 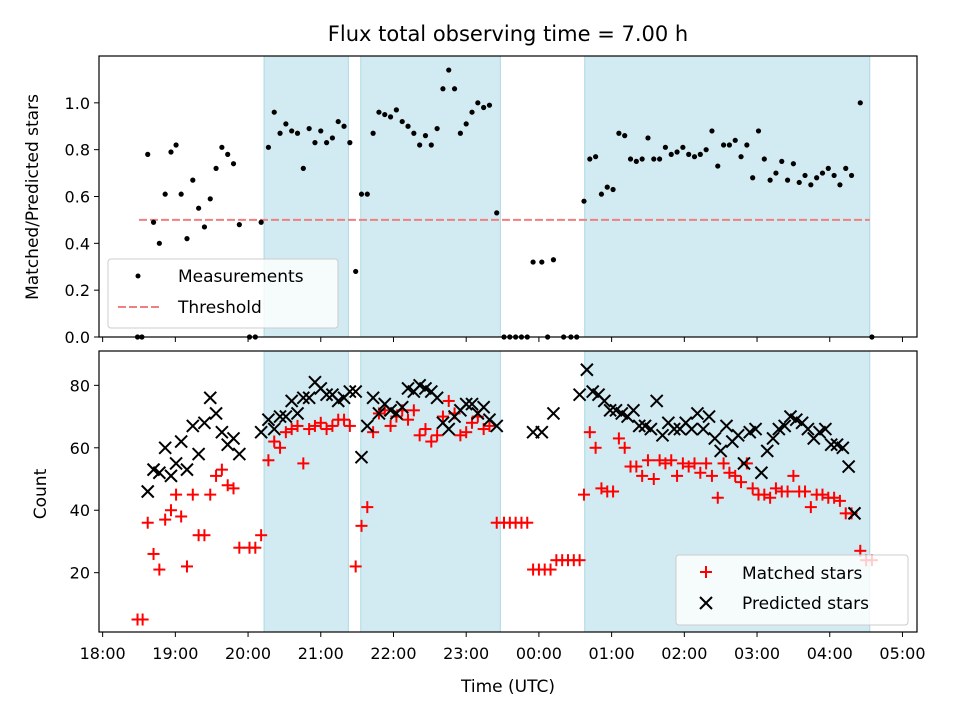 What do you see at coordinates (792, 590) in the screenshot?
I see `count-legend-box` at bounding box center [792, 590].